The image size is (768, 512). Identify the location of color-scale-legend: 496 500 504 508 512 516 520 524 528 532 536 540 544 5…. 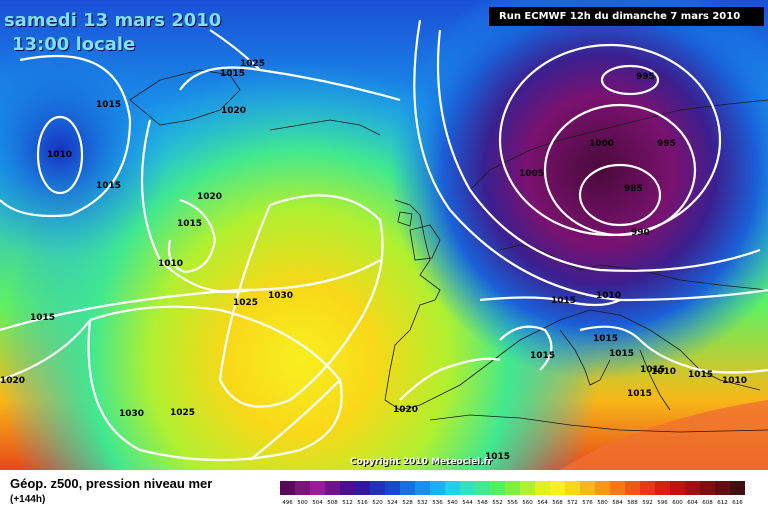
(517, 494).